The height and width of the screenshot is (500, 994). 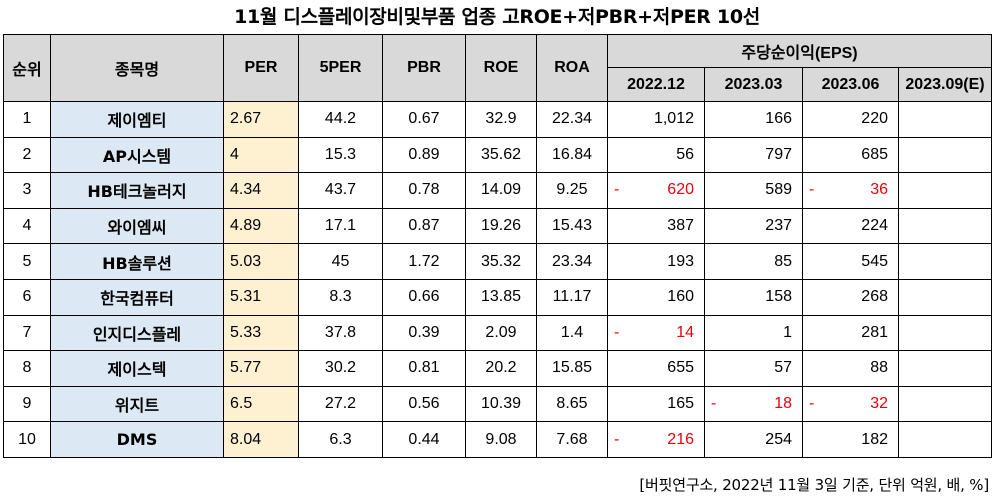 What do you see at coordinates (945, 84) in the screenshot?
I see `header-eps-period: 2023.09(E)` at bounding box center [945, 84].